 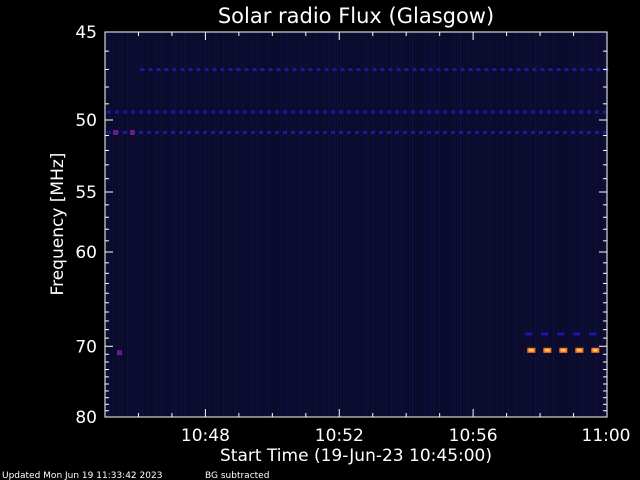 I want to click on updated-timestamp: Updated Mon Jun 19 11:33:42 2023, so click(x=82, y=475).